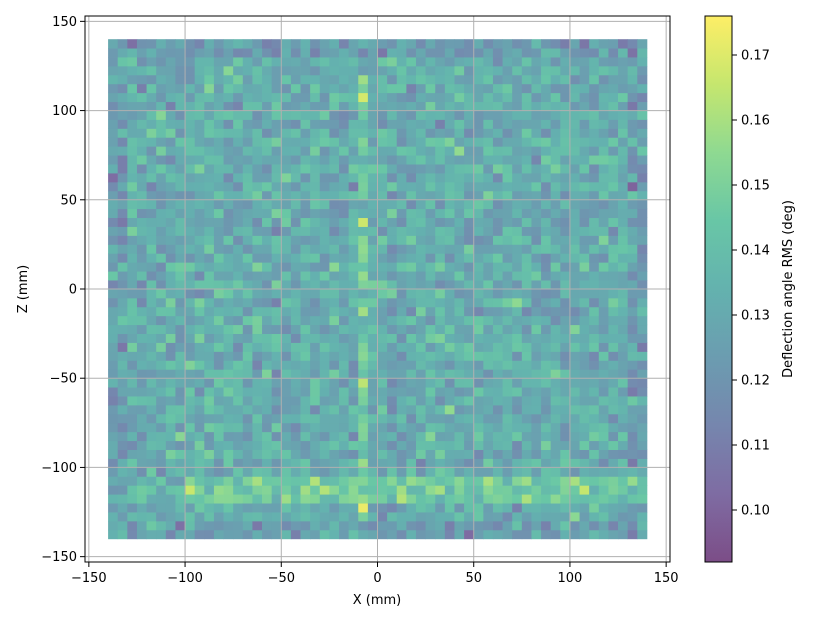  What do you see at coordinates (755, 381) in the screenshot?
I see `colorbar-tick-label: 0.12` at bounding box center [755, 381].